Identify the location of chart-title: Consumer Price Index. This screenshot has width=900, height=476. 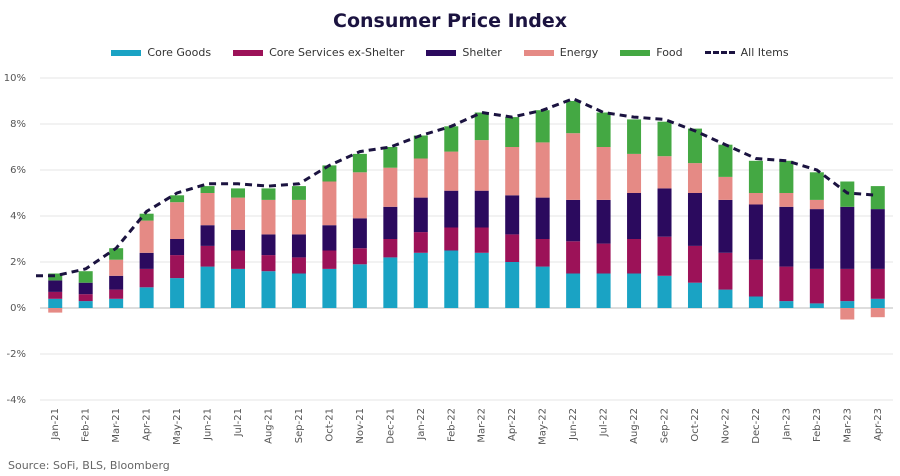
(450, 21).